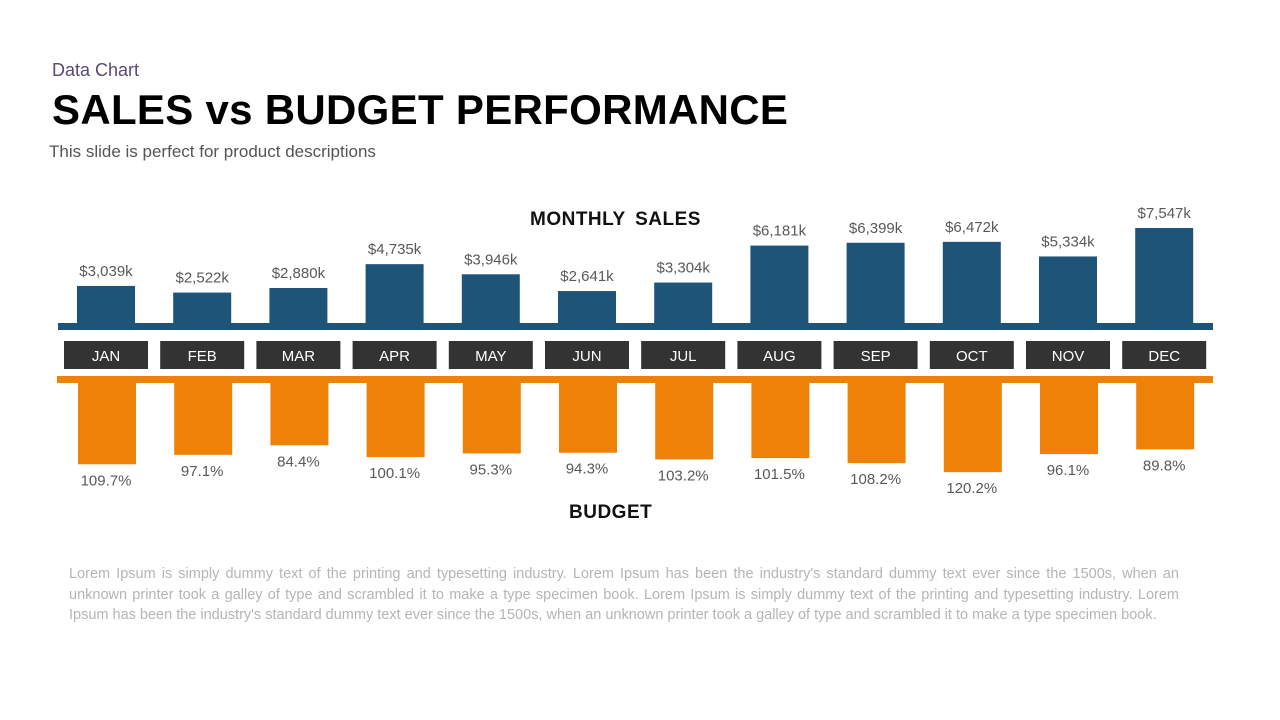 The image size is (1280, 720). What do you see at coordinates (394, 473) in the screenshot?
I see `budget-value-label: 100.1%` at bounding box center [394, 473].